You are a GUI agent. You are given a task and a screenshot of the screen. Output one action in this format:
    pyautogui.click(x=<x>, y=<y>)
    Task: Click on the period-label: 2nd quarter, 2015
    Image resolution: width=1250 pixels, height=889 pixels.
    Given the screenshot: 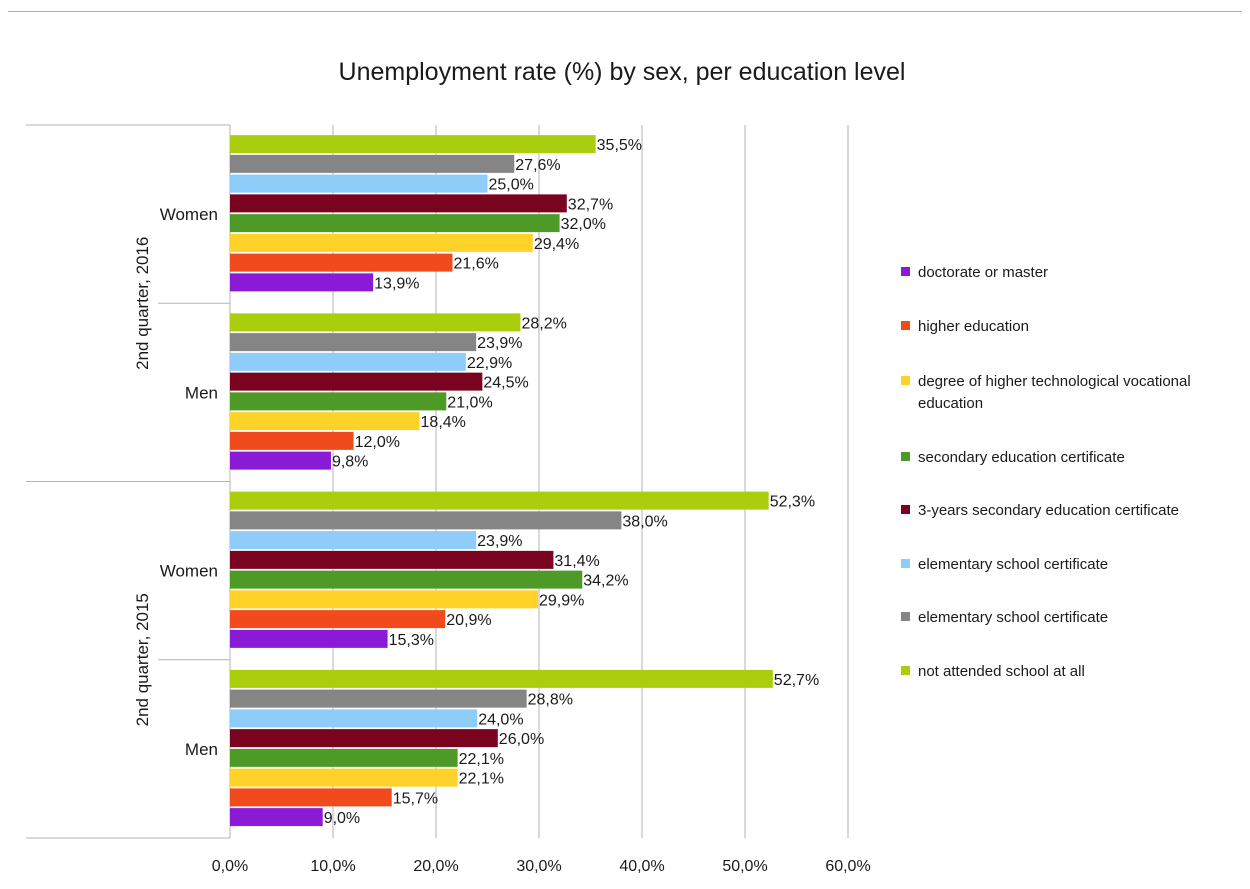 What is the action you would take?
    pyautogui.click(x=142, y=659)
    